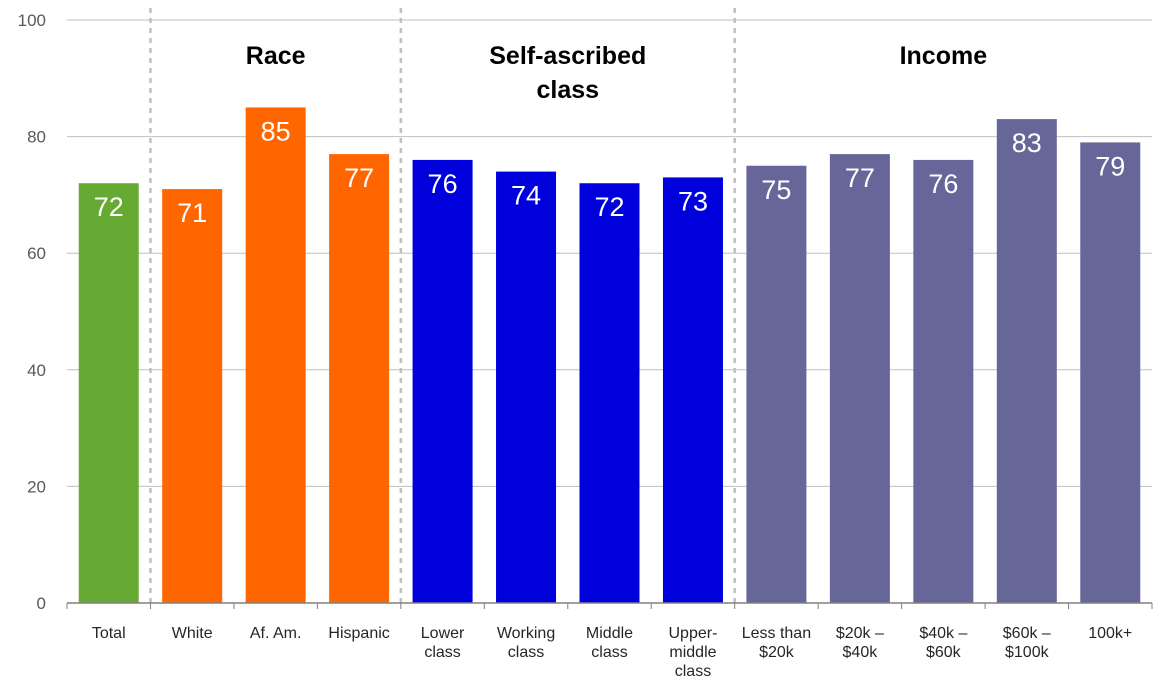 The width and height of the screenshot is (1169, 686). I want to click on group-header: Income, so click(944, 56).